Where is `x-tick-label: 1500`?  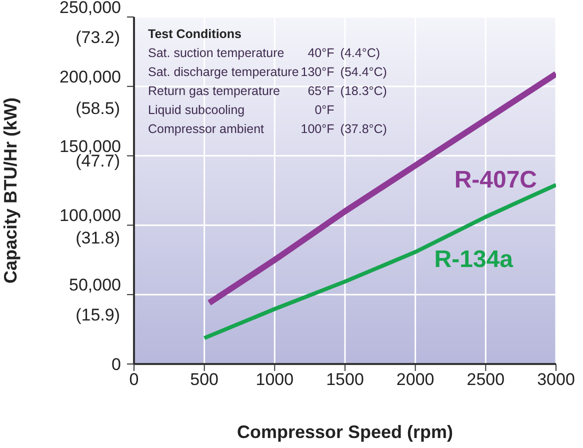 x-tick-label: 1500 is located at coordinates (345, 380).